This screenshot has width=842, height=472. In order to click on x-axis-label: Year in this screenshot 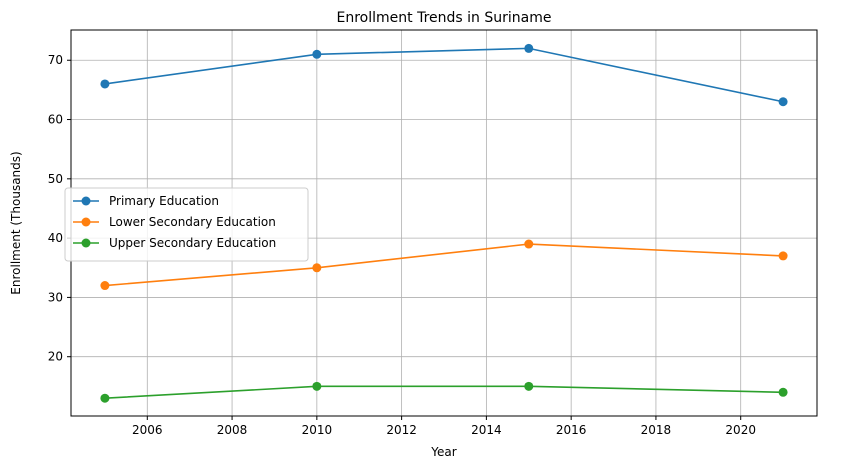, I will do `click(443, 452)`.